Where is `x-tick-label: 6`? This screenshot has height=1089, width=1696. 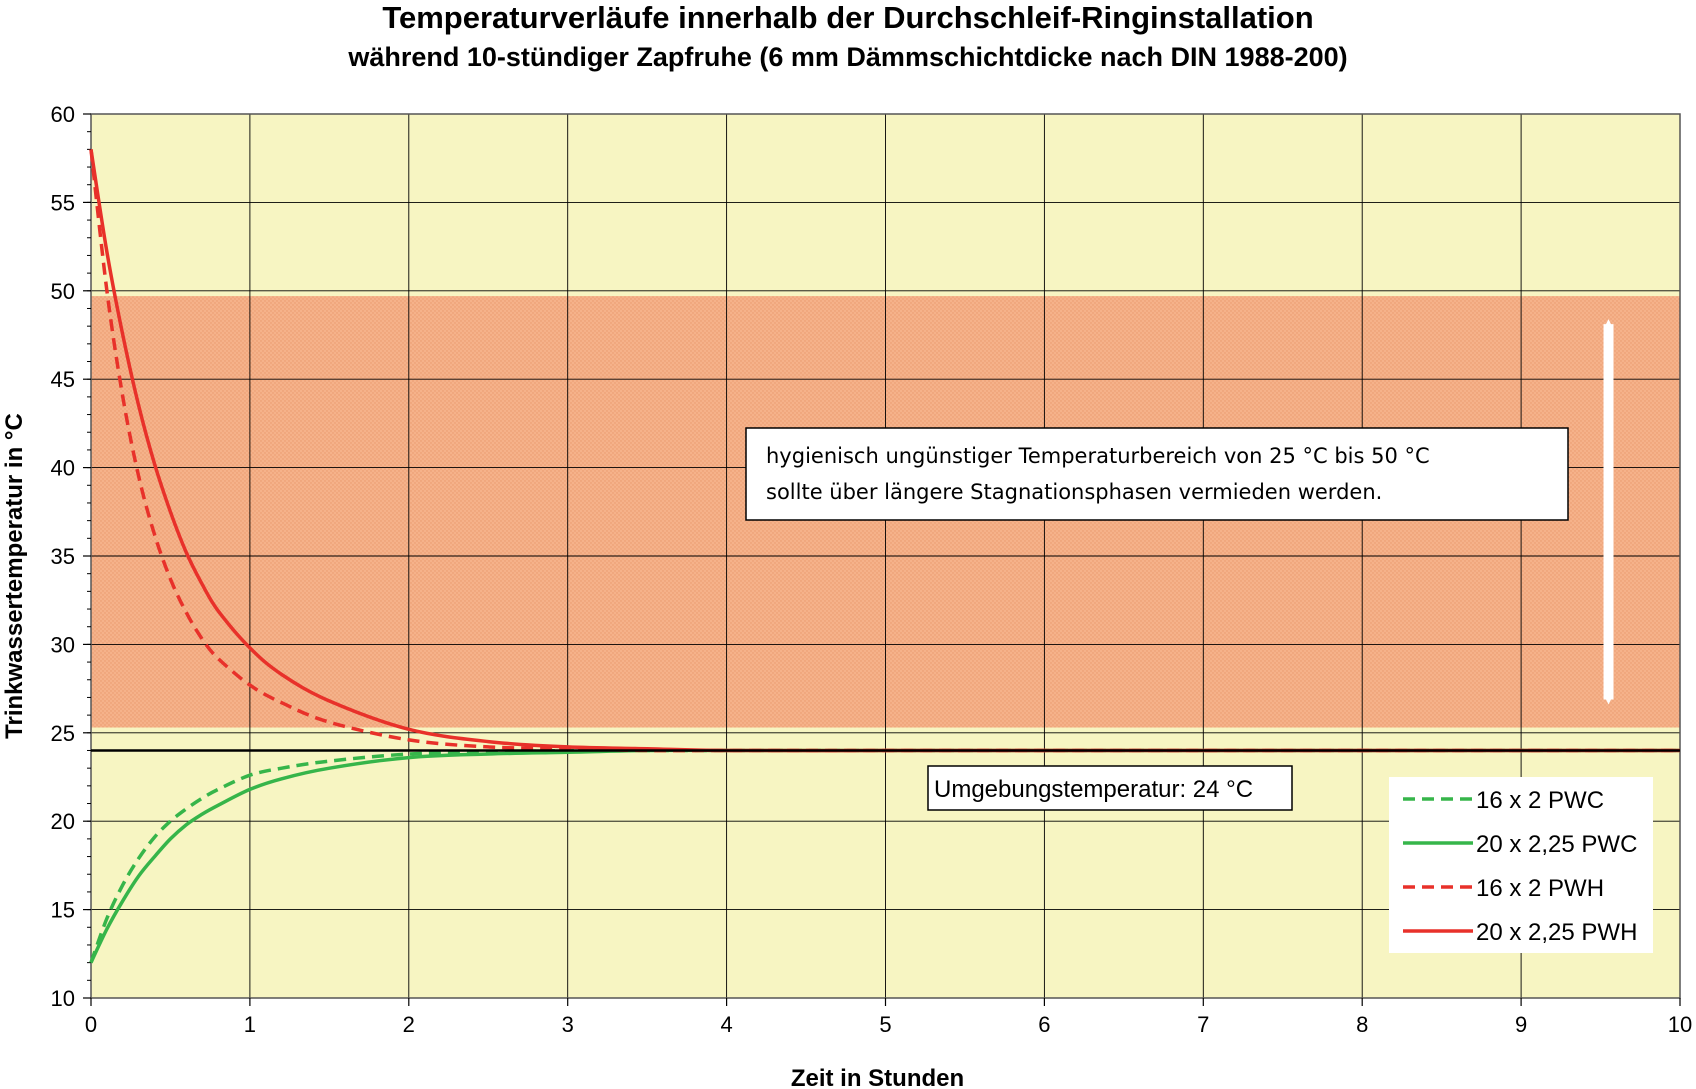 x-tick-label: 6 is located at coordinates (1044, 1024).